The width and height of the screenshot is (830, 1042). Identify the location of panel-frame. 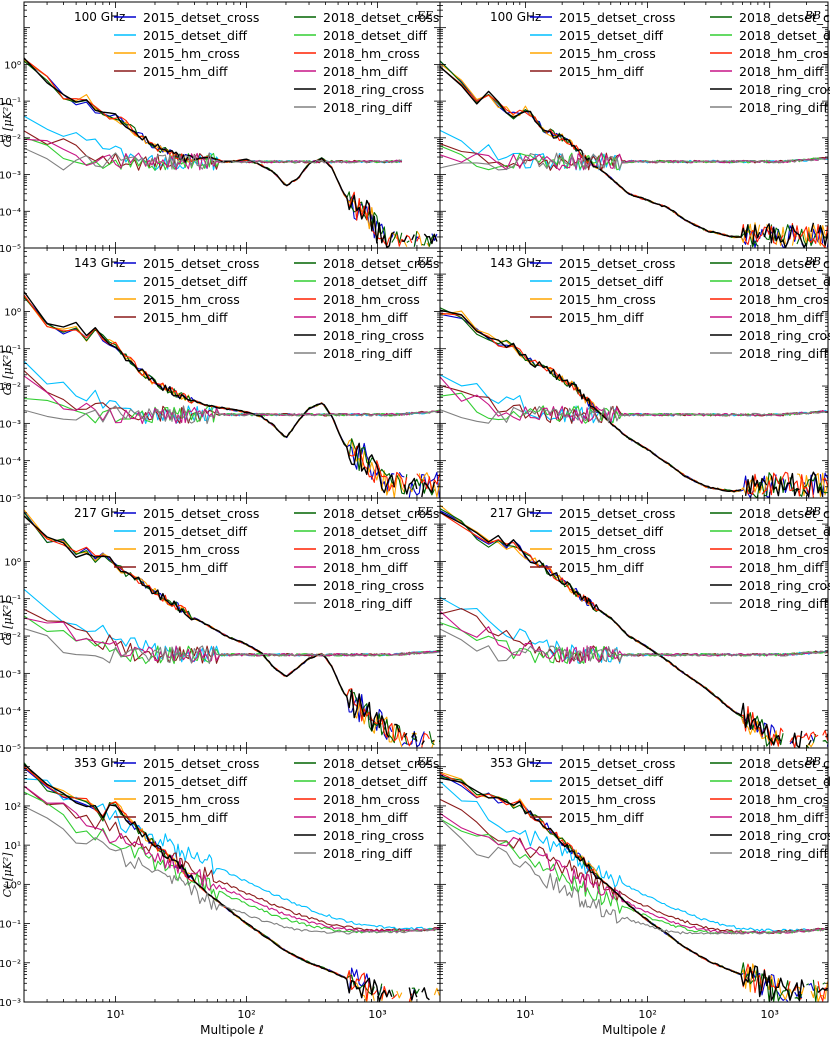
(634, 875).